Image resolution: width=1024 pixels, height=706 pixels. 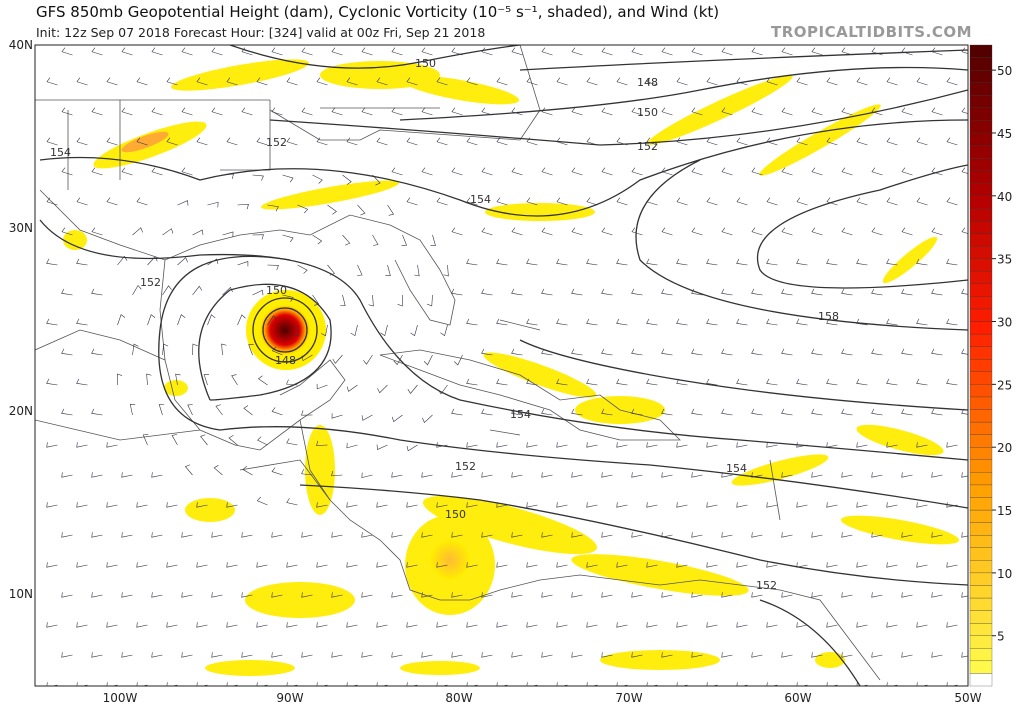 I want to click on contour-label: 152, so click(x=276, y=142).